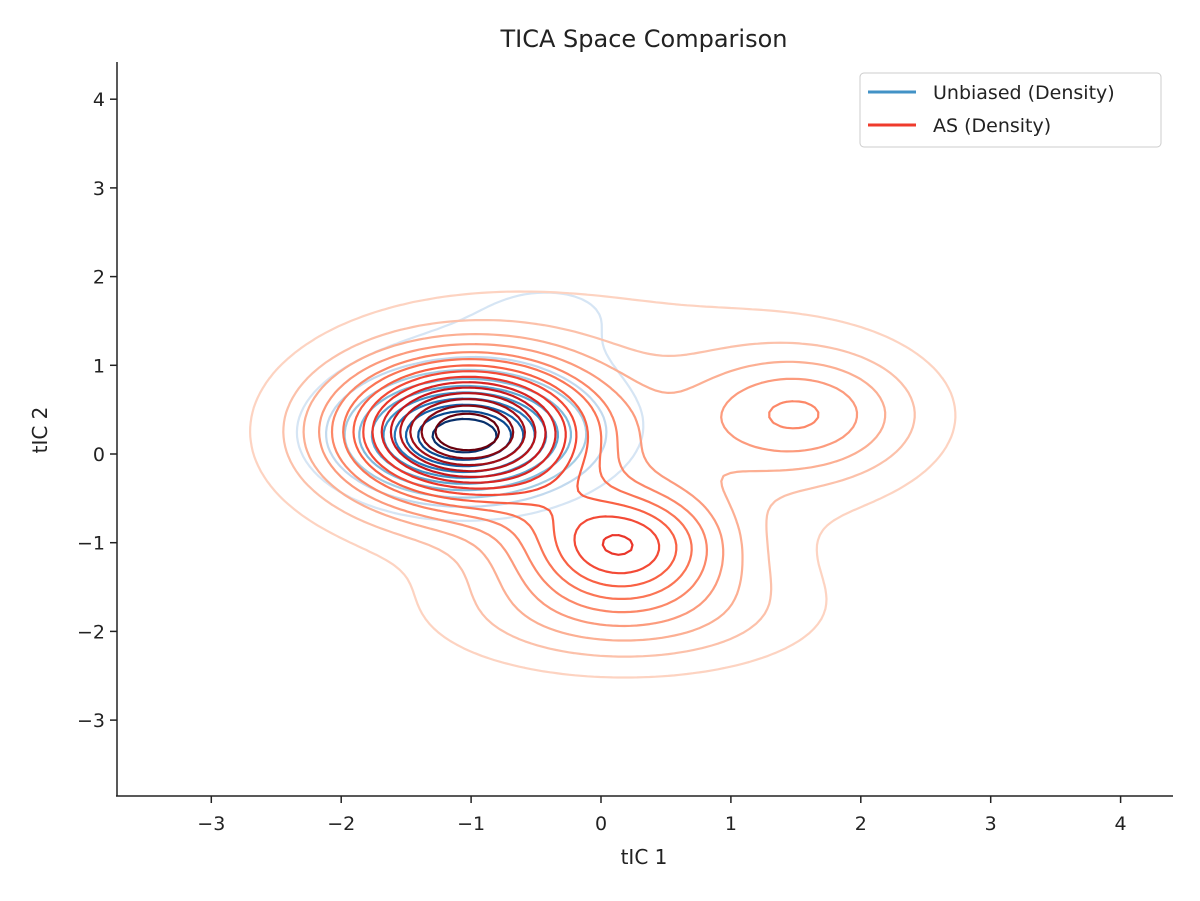 This screenshot has height=901, width=1200. I want to click on x-ticks: −3 −2 −1 0 1 2 3 4, so click(662, 815).